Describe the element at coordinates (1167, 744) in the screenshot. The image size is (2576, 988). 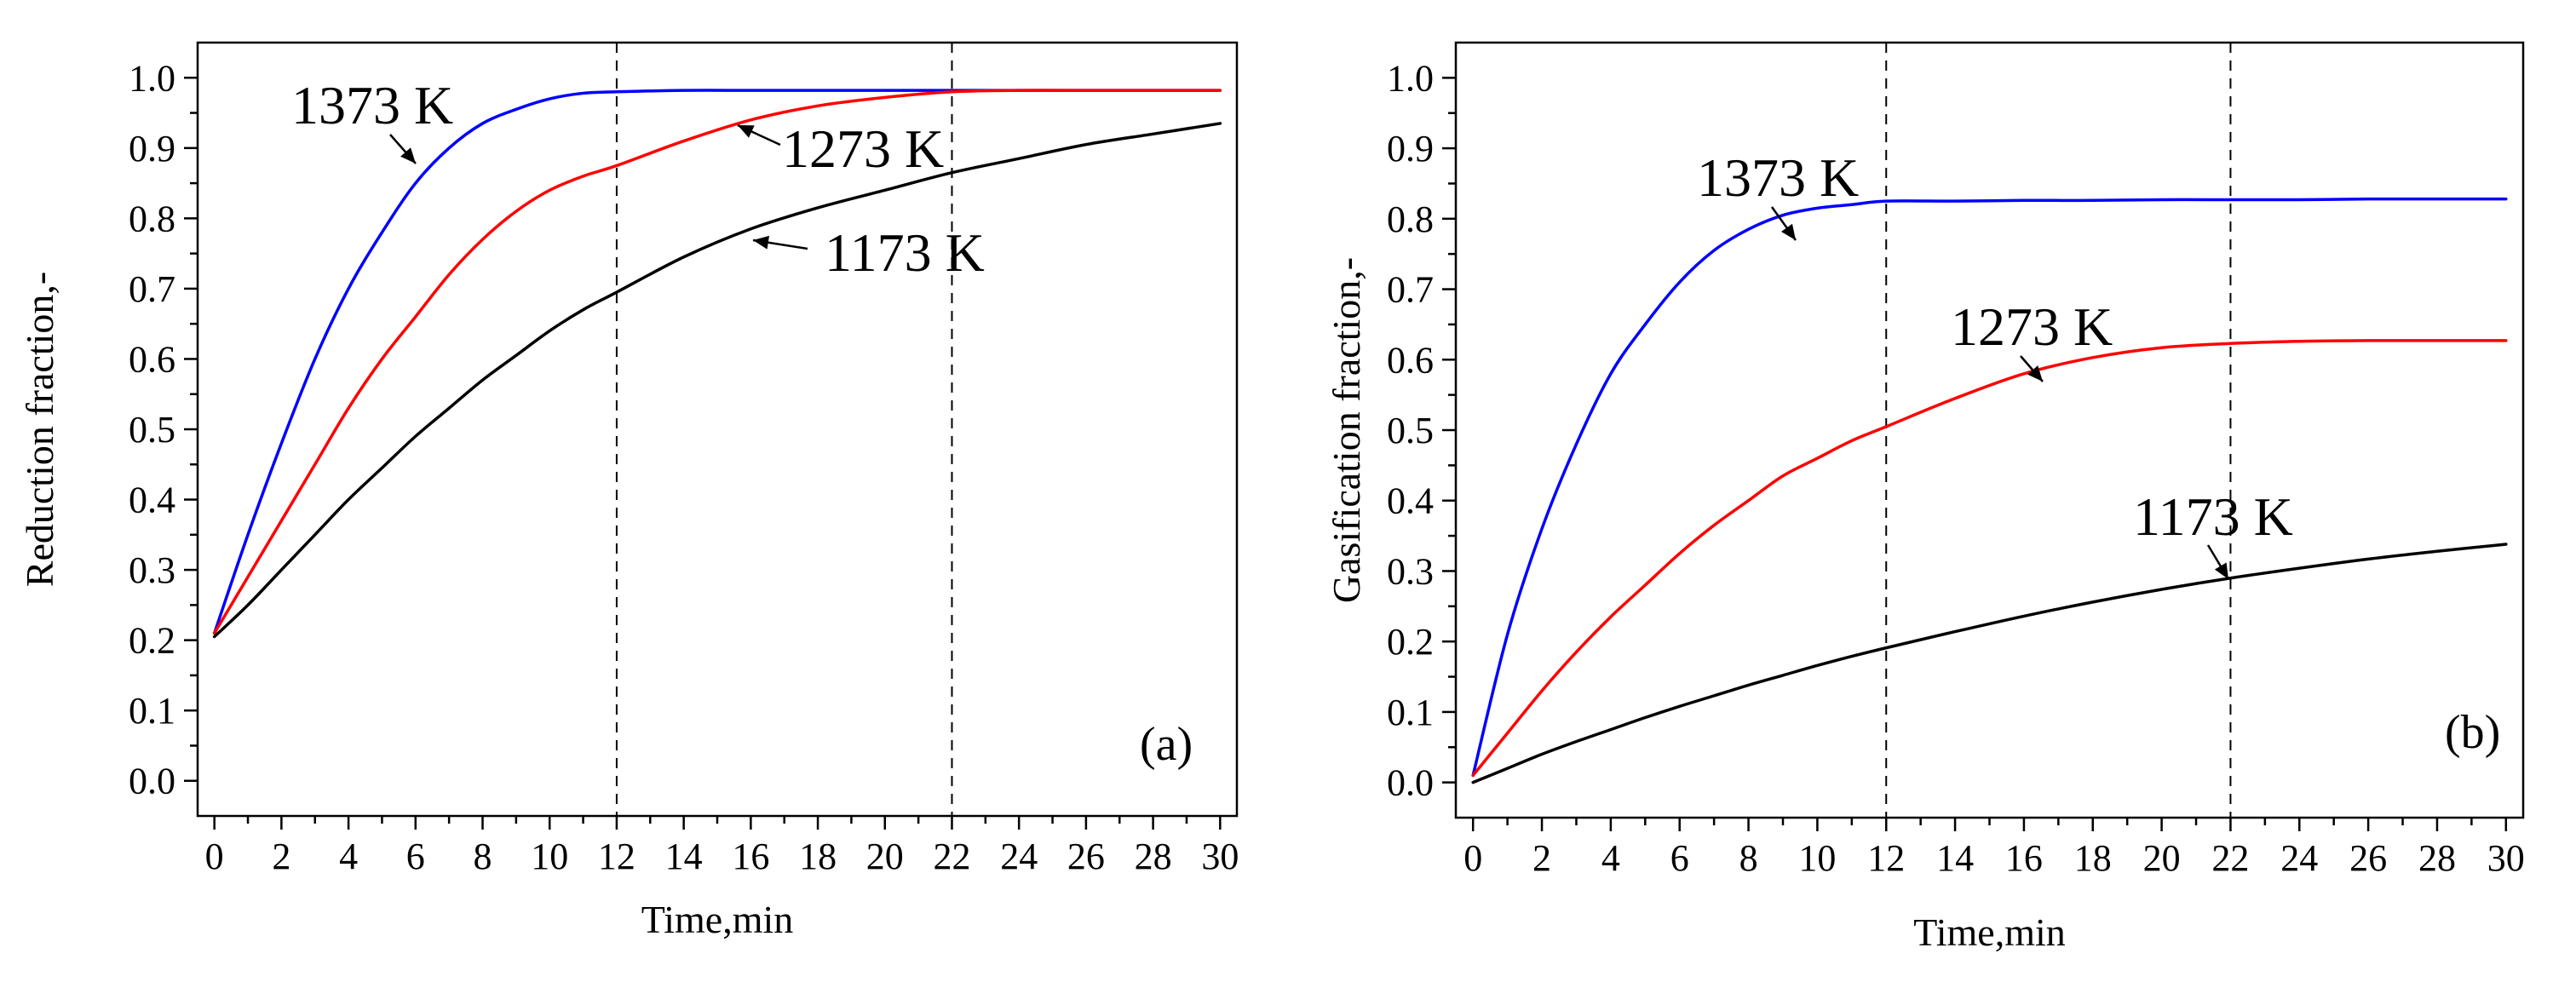
I see `panel-a-label: (a)` at that location.